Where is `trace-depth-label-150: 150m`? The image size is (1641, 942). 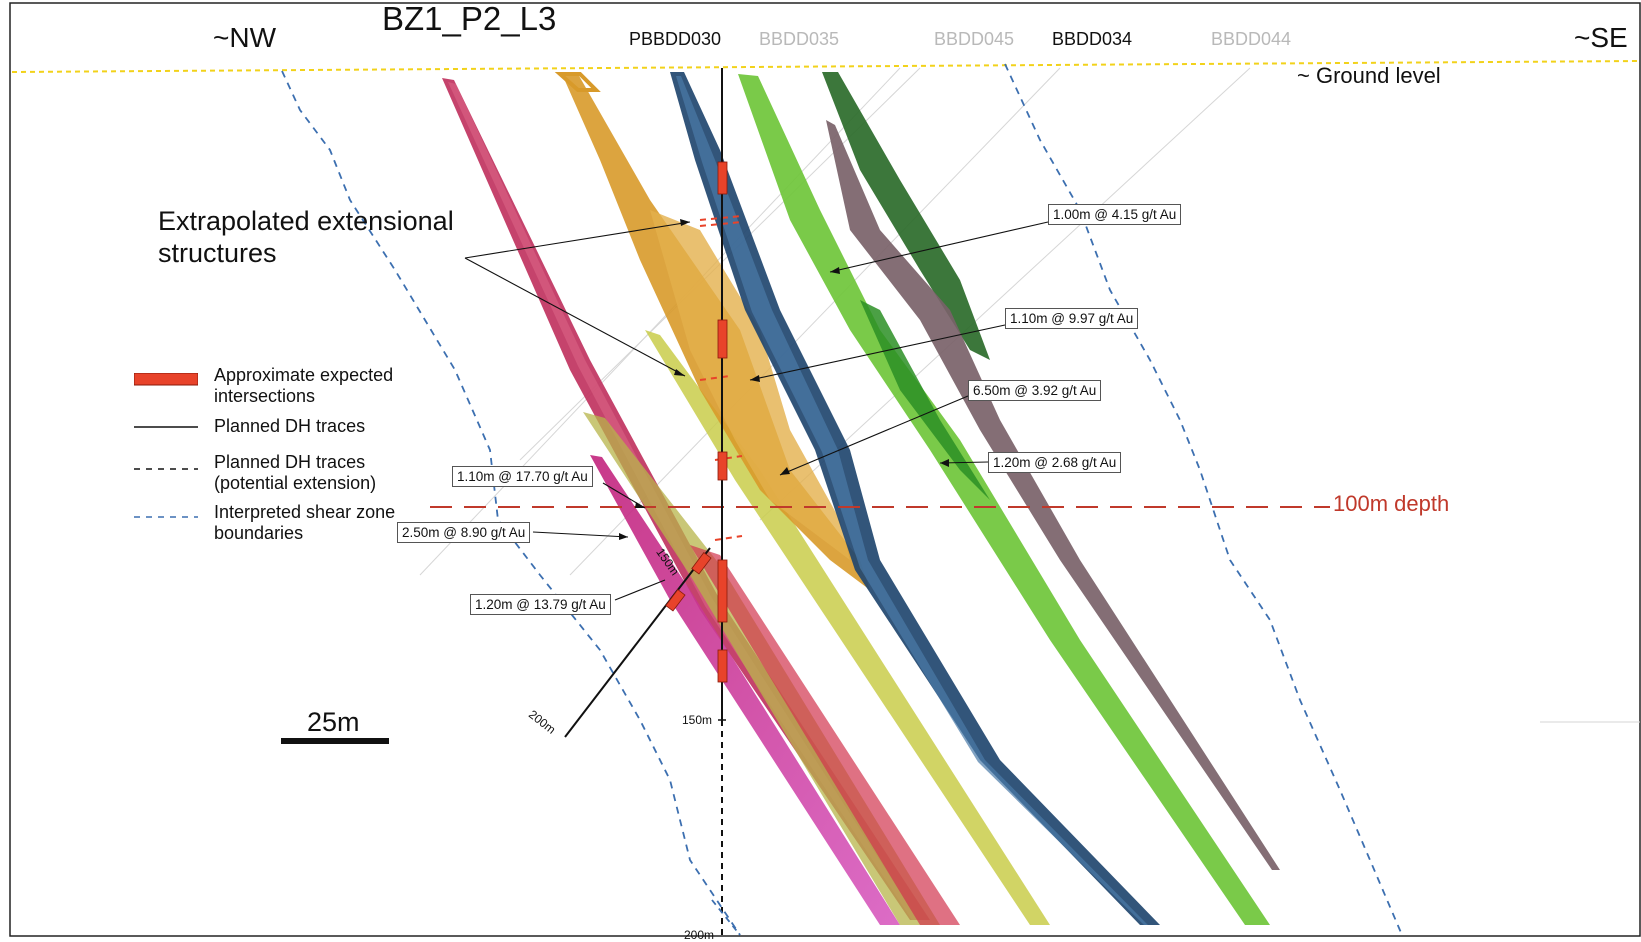 trace-depth-label-150: 150m is located at coordinates (697, 720).